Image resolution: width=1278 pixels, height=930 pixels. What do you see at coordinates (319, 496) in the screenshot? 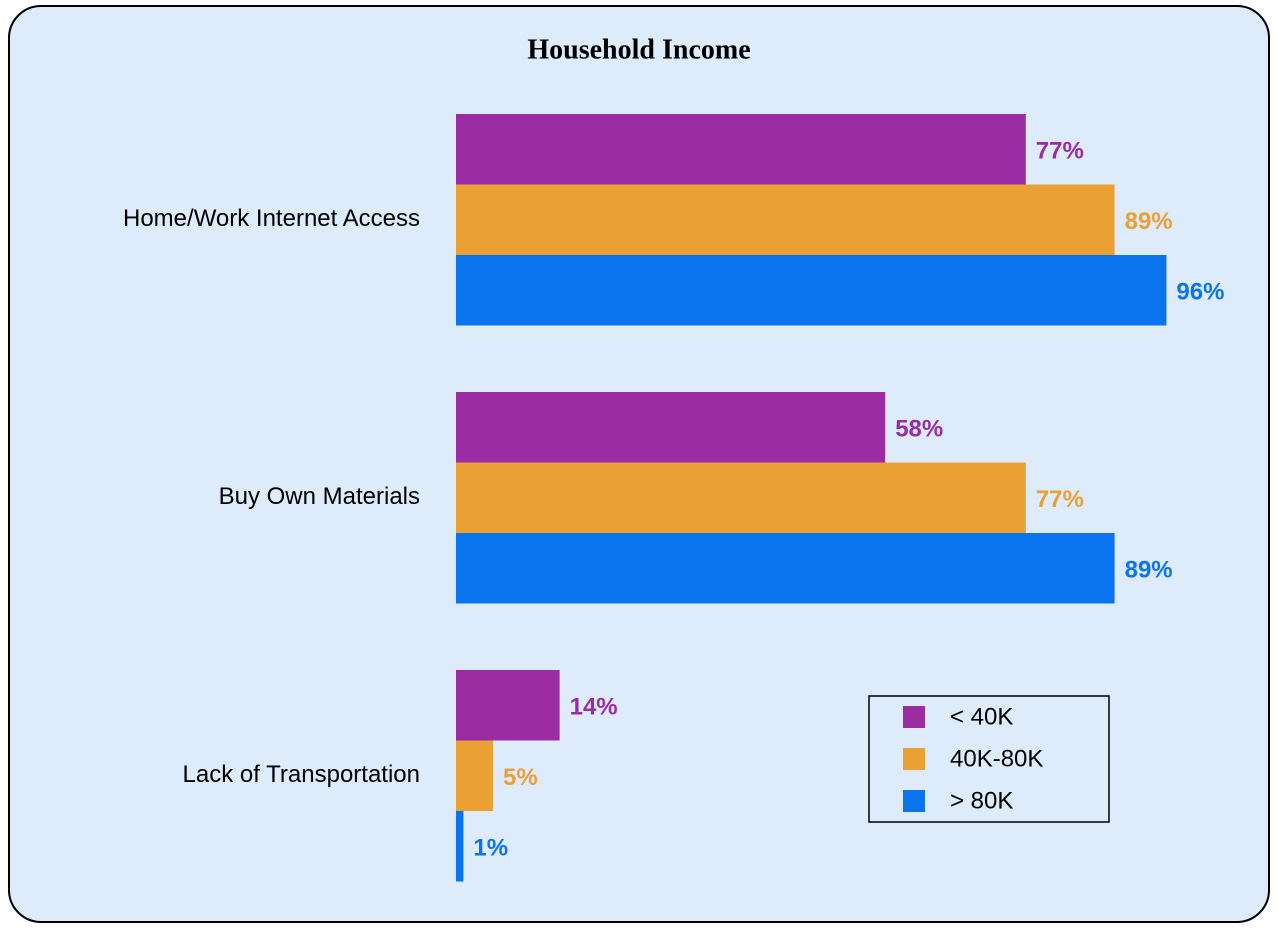
I see `category-label: Buy Own Materials` at bounding box center [319, 496].